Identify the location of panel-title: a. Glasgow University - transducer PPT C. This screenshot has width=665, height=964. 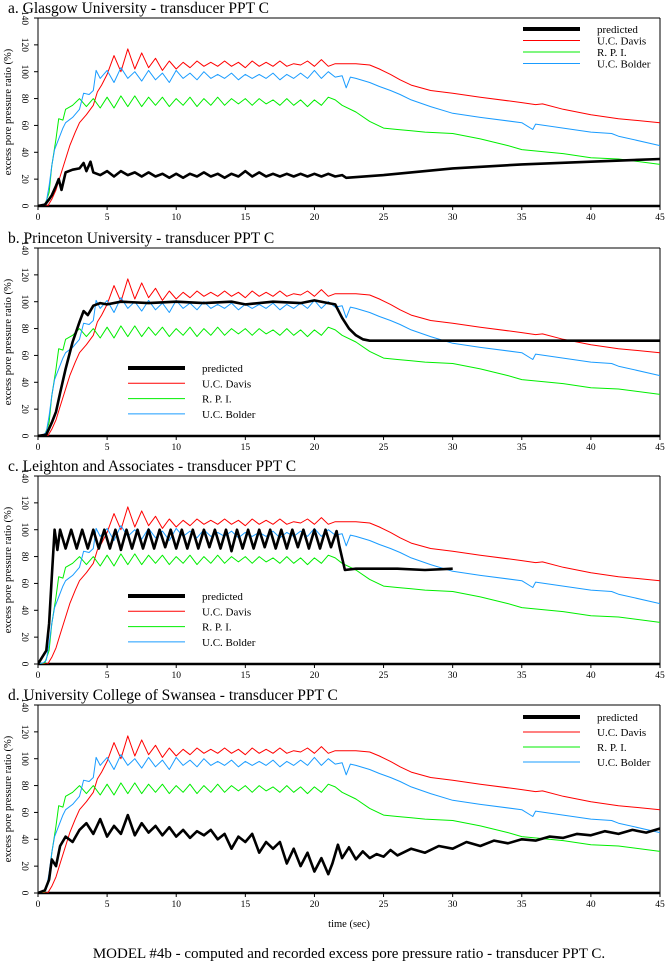
(138, 8).